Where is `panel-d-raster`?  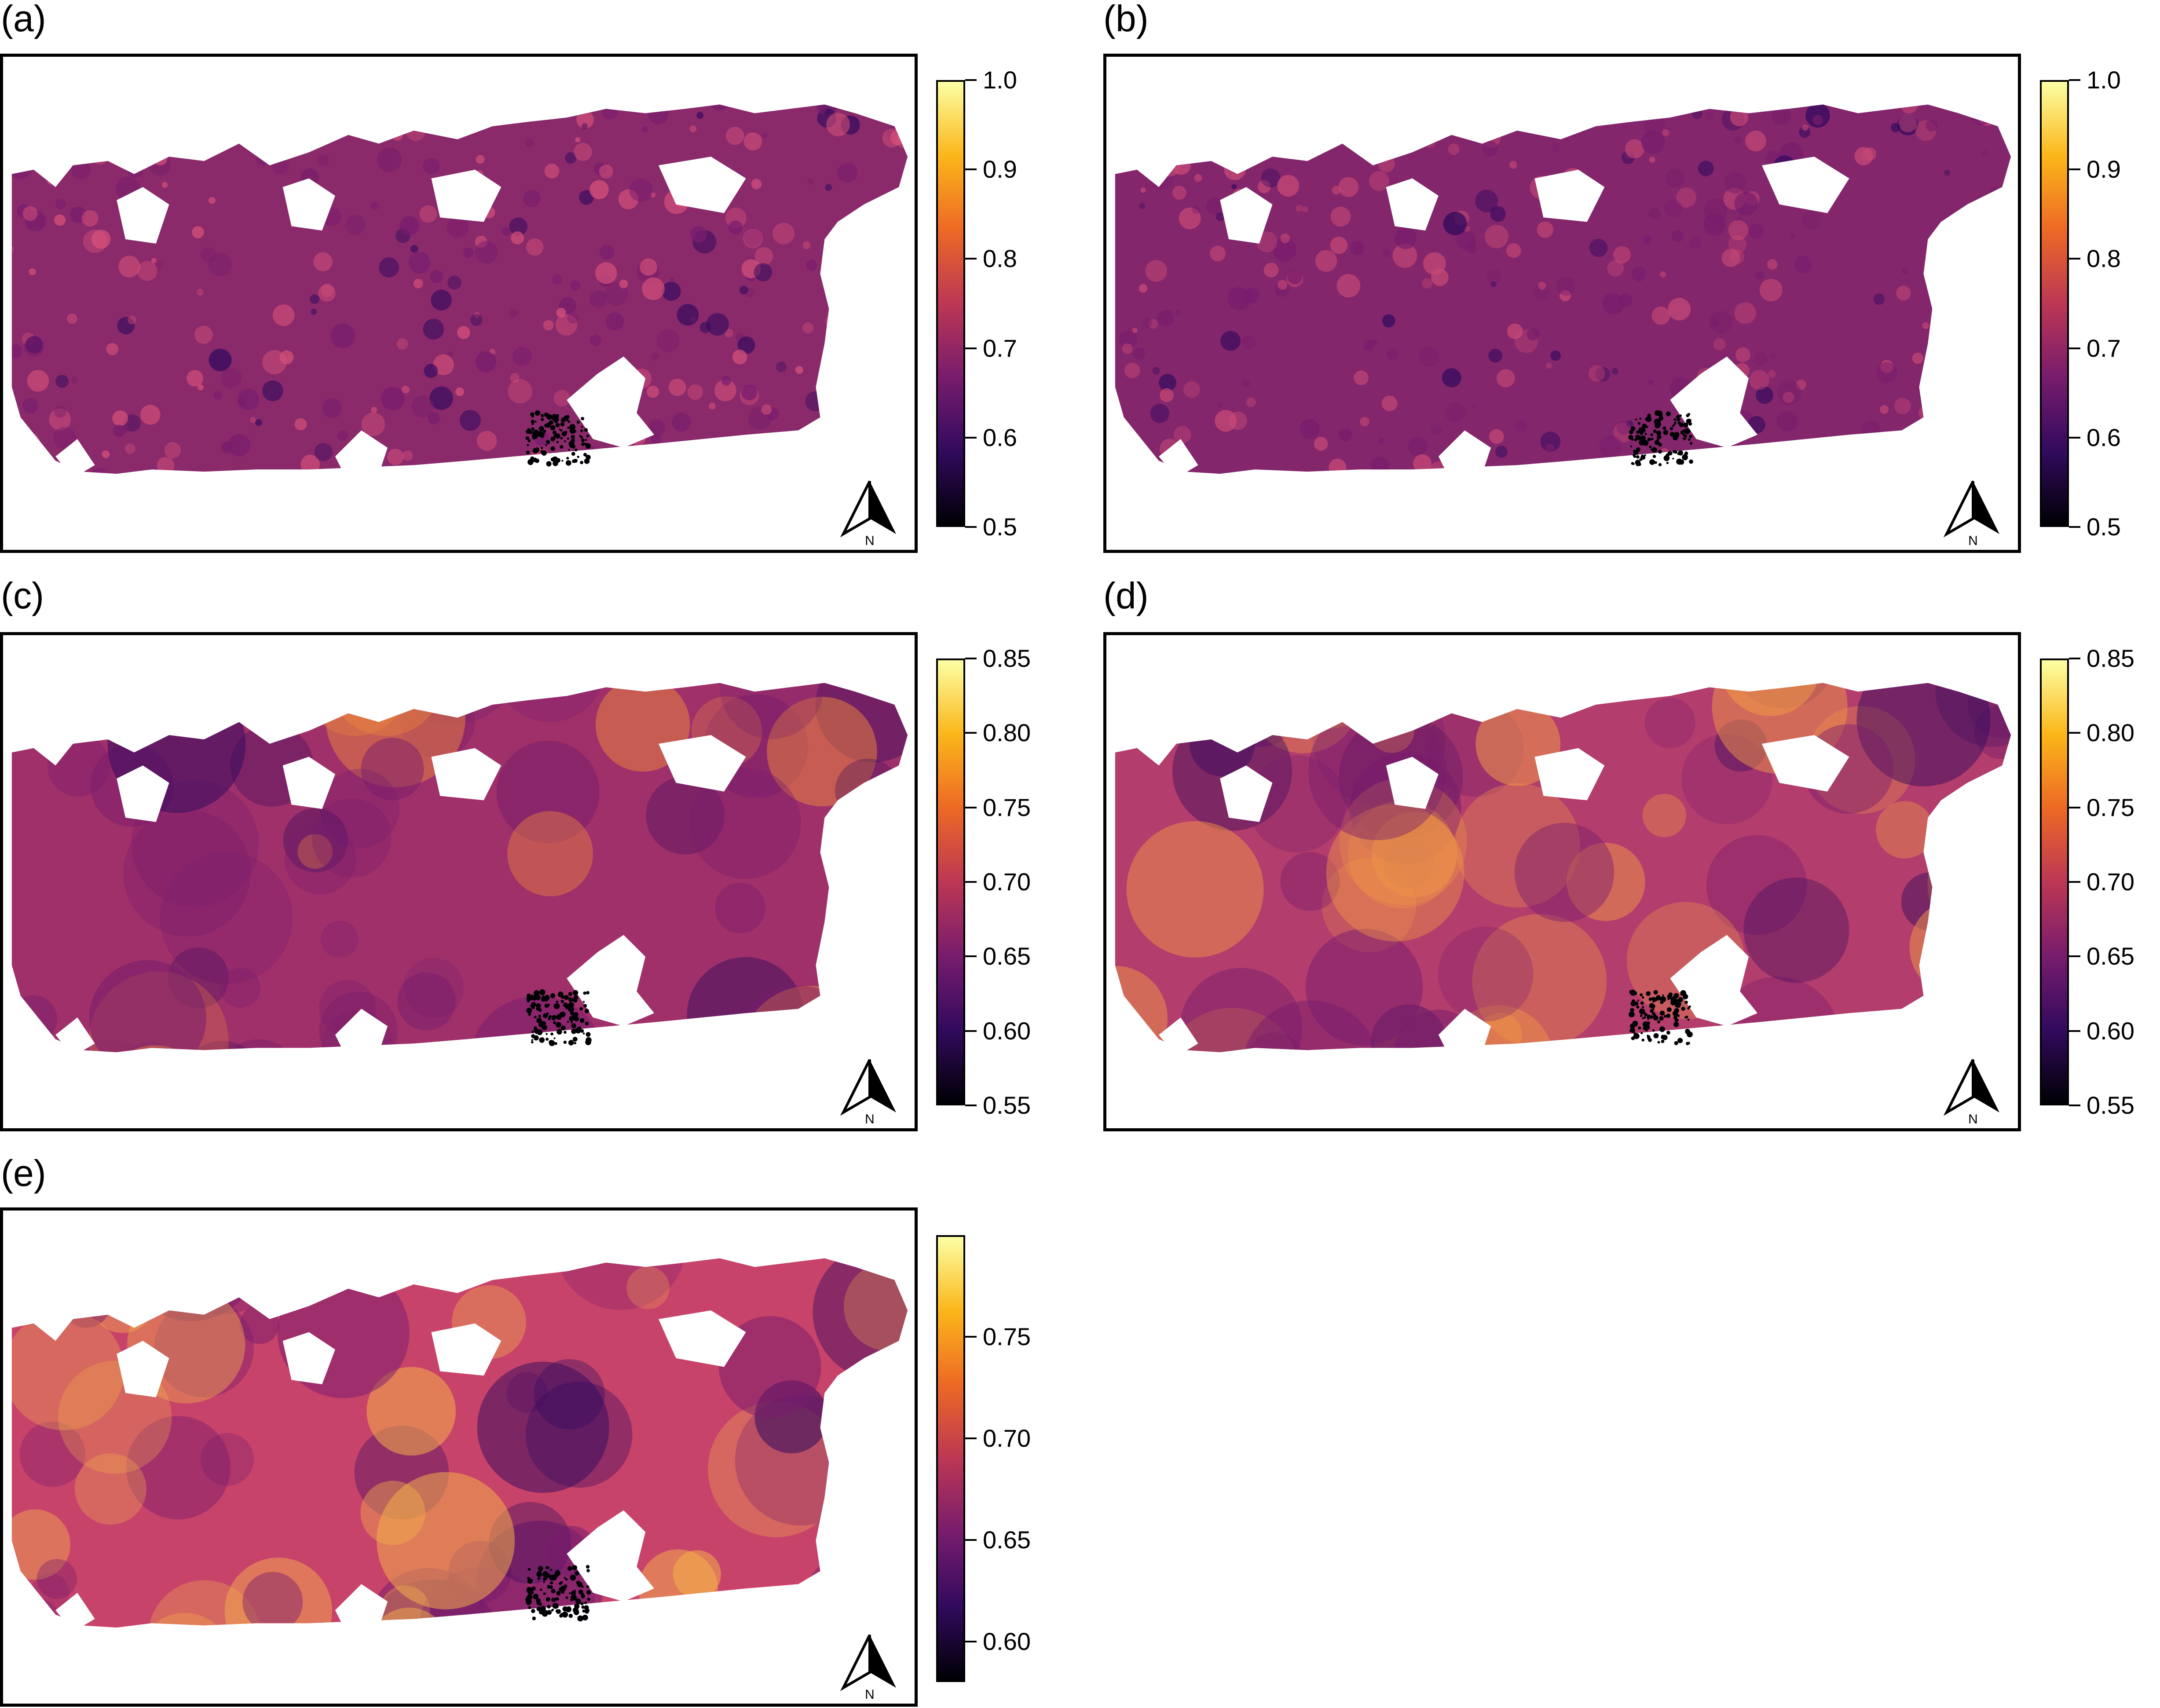
panel-d-raster is located at coordinates (1563, 870).